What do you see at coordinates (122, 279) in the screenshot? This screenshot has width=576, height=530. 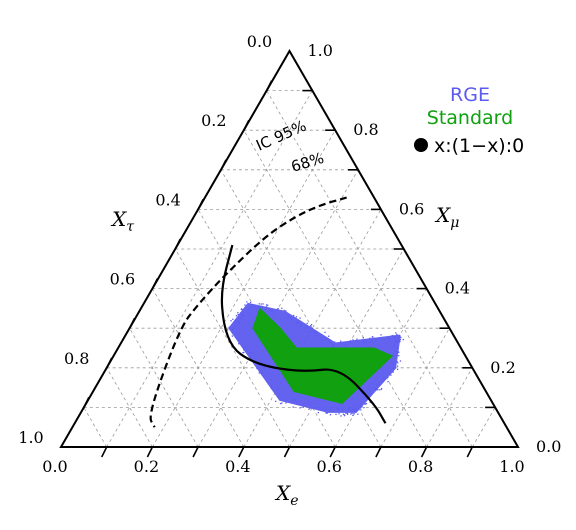 I see `tick-label-left: 0.6` at bounding box center [122, 279].